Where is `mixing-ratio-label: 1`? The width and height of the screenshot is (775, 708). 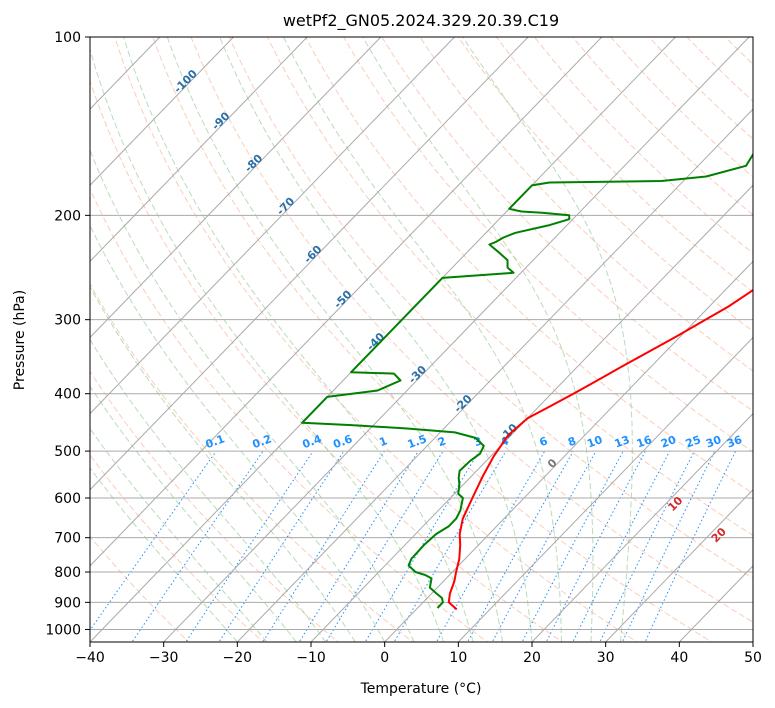 mixing-ratio-label: 1 is located at coordinates (384, 441).